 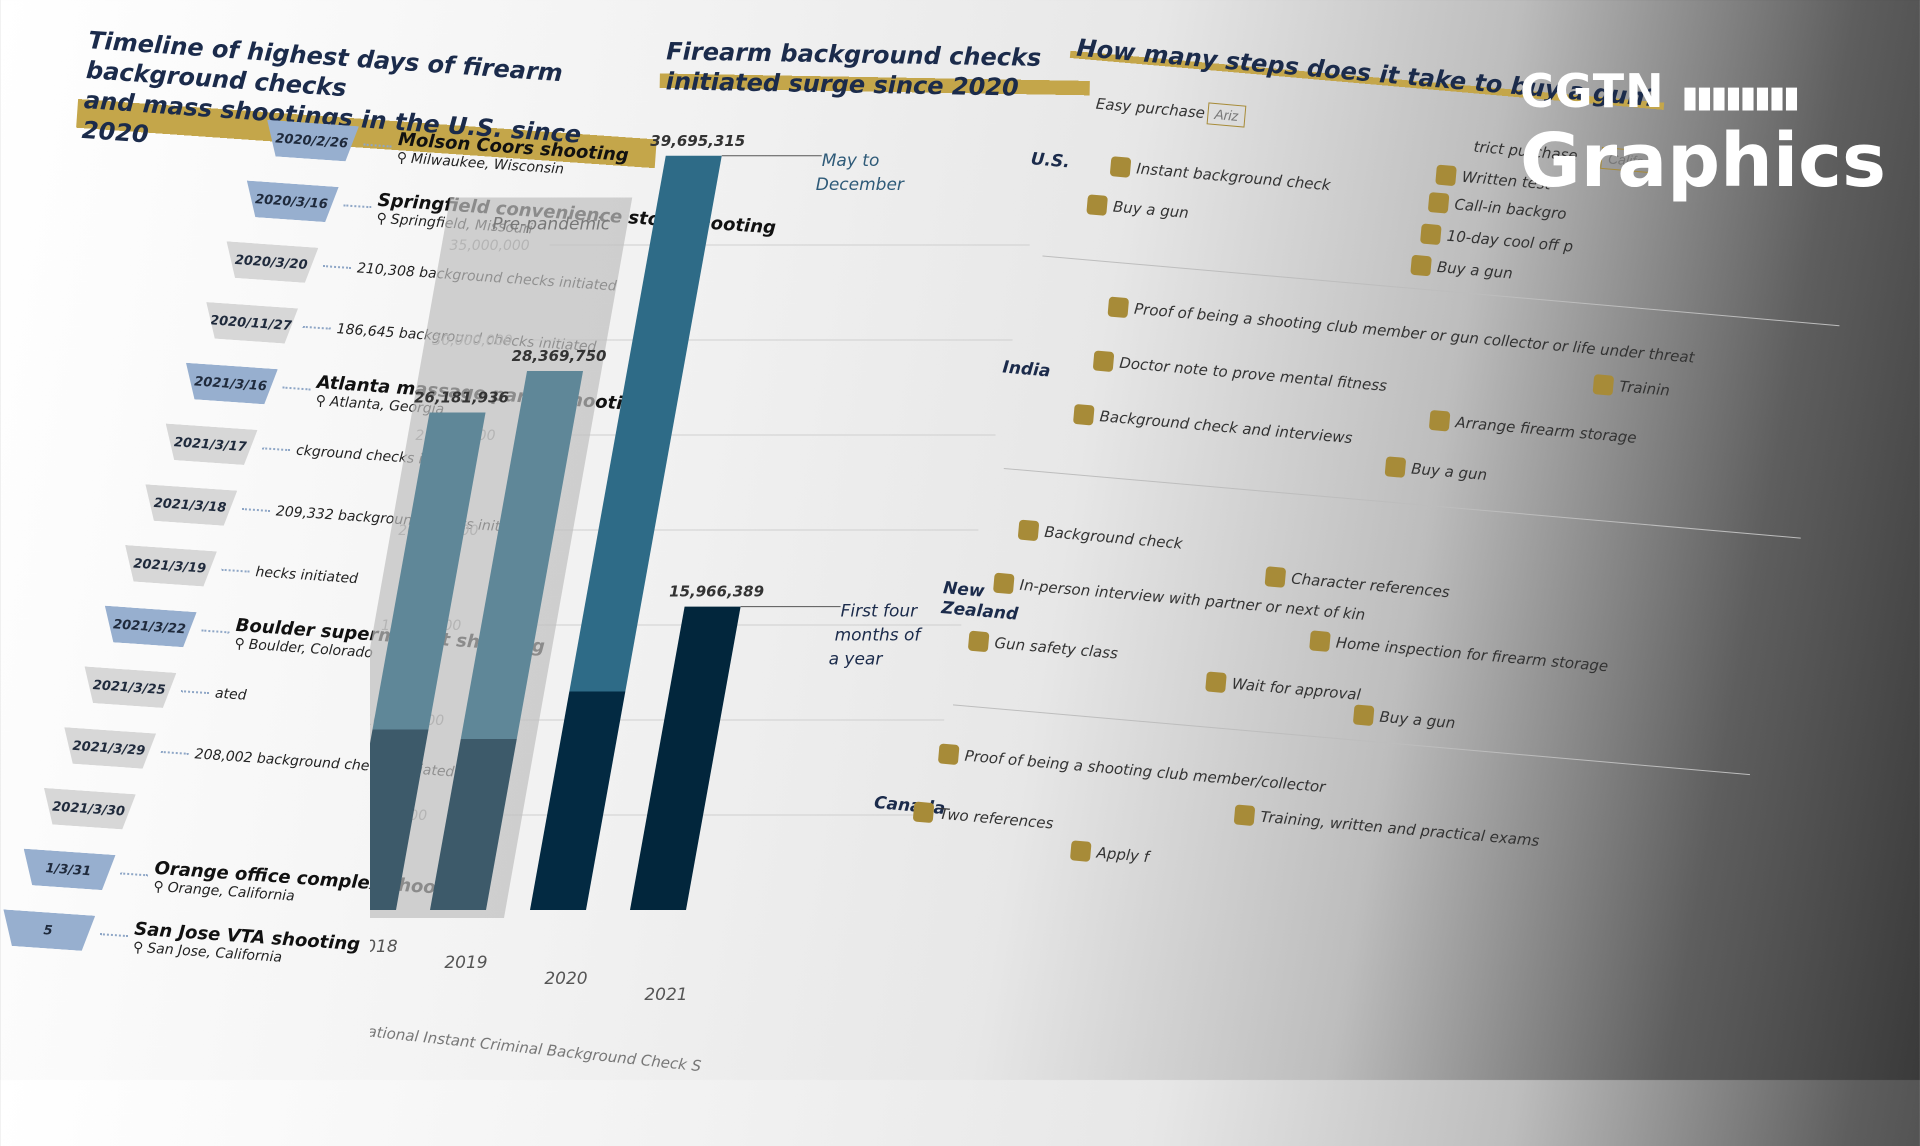 I want to click on nz-step-6: Wait for approval, so click(x=1283, y=687).